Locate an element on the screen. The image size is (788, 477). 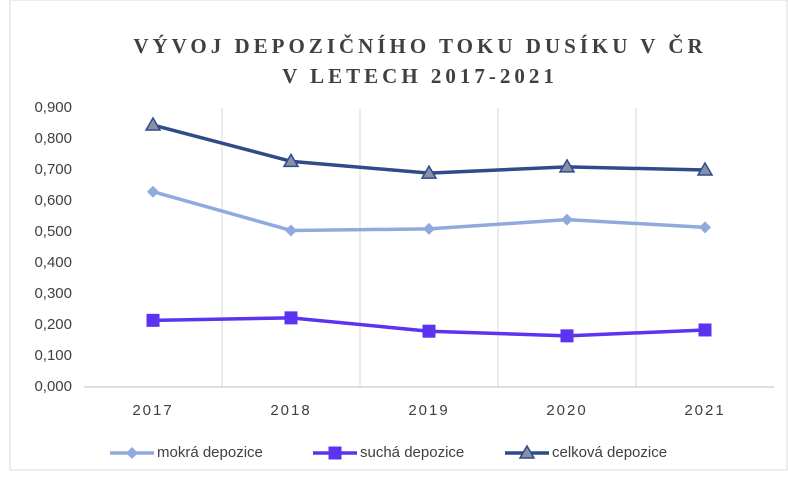
y-tick-label: 0,400 is located at coordinates (53, 262).